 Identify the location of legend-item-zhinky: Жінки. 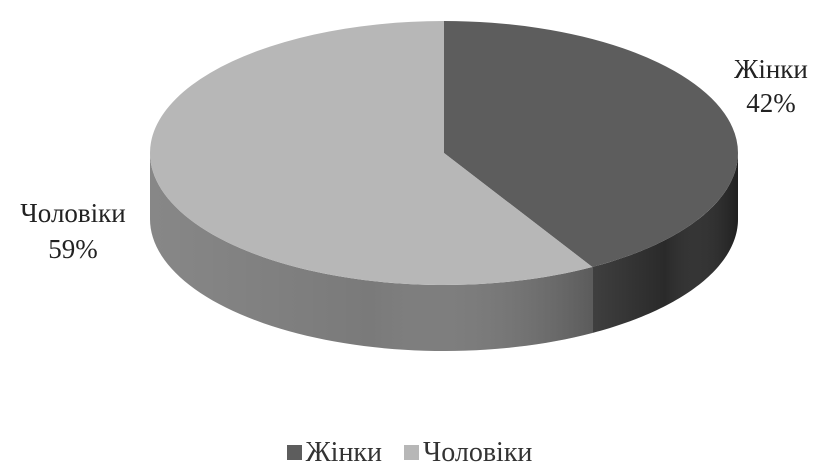
(334, 452).